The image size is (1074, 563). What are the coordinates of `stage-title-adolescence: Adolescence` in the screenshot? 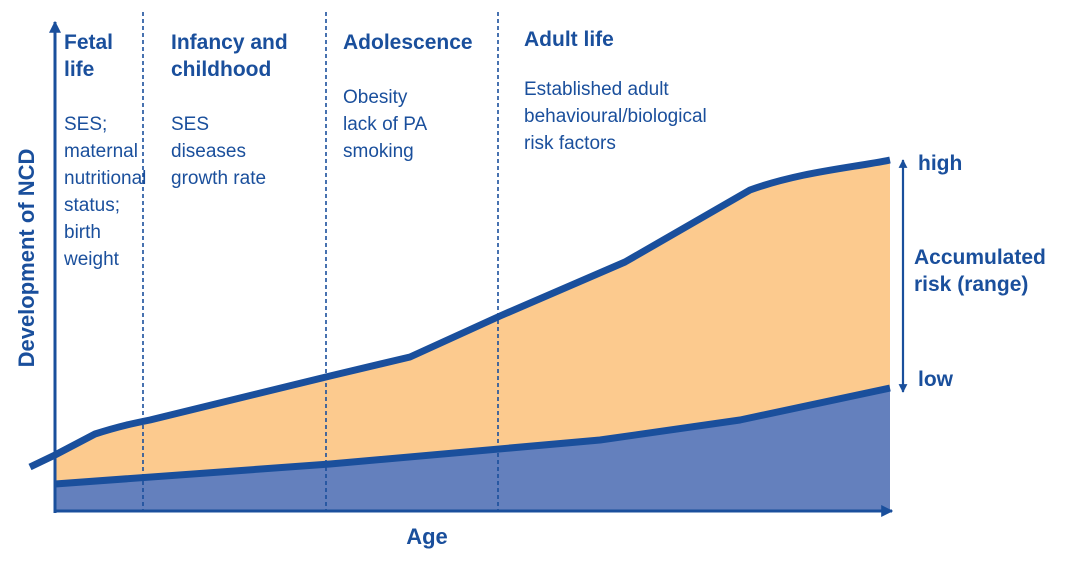 It's located at (408, 42).